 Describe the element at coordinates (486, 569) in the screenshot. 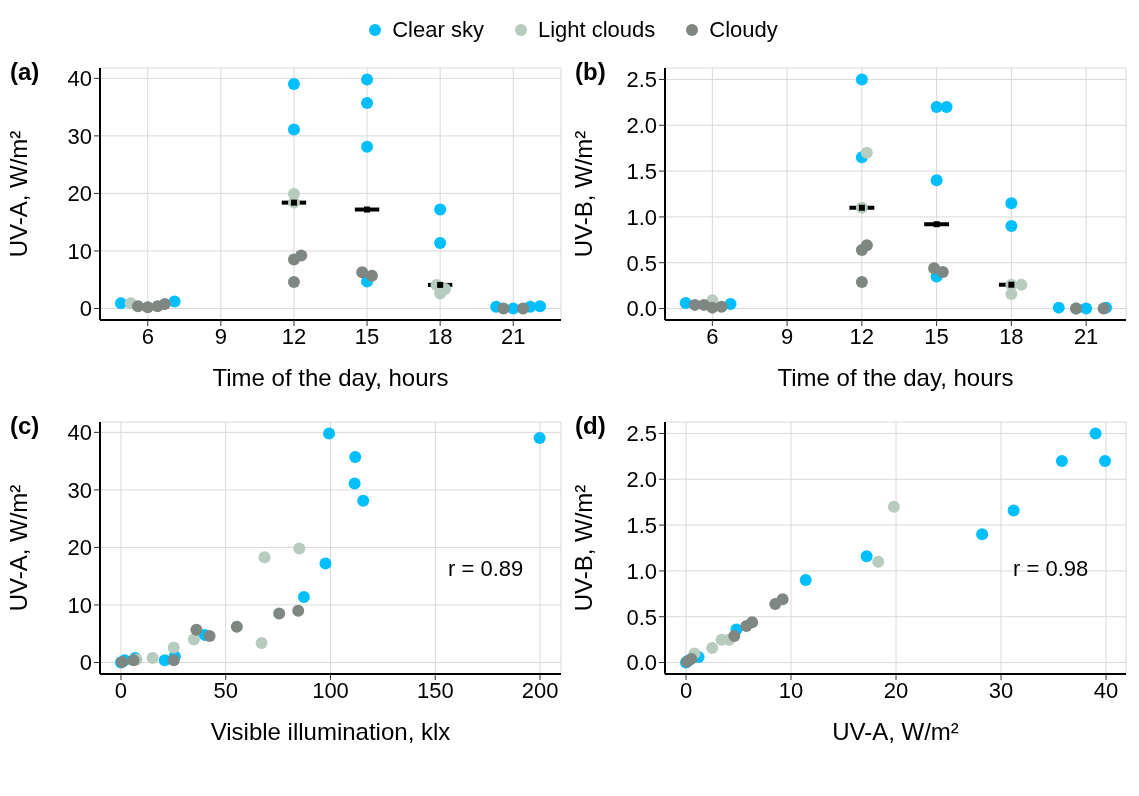

I see `annotation: r = 0.89` at that location.